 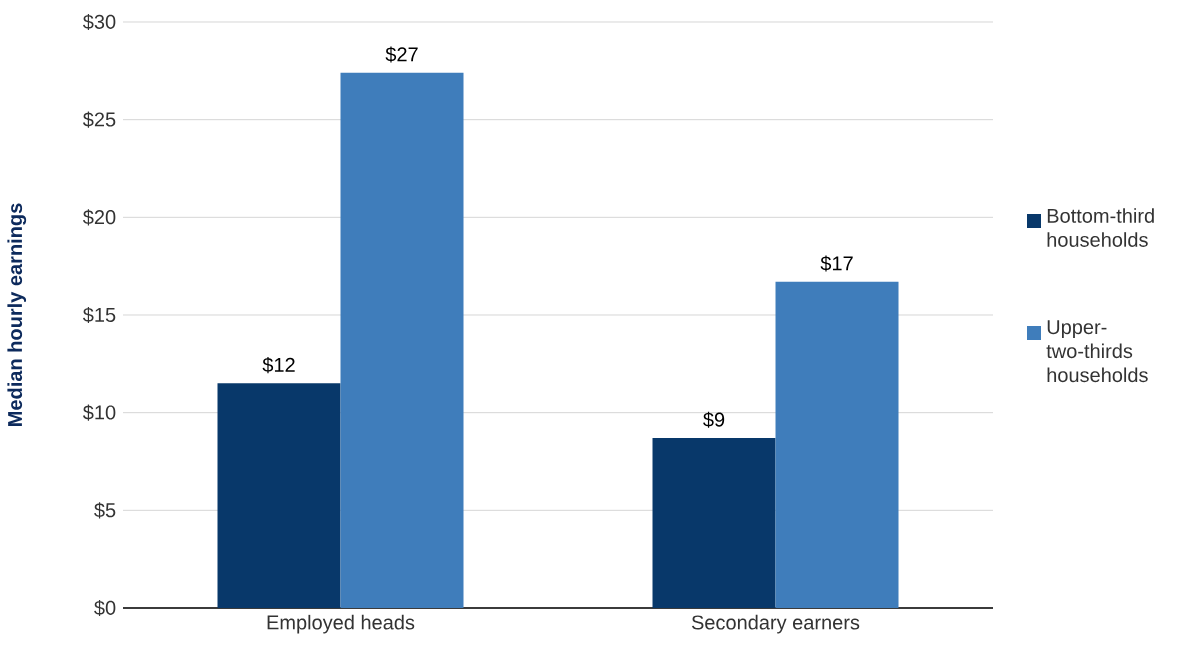 I want to click on data-label: $9, so click(x=714, y=419).